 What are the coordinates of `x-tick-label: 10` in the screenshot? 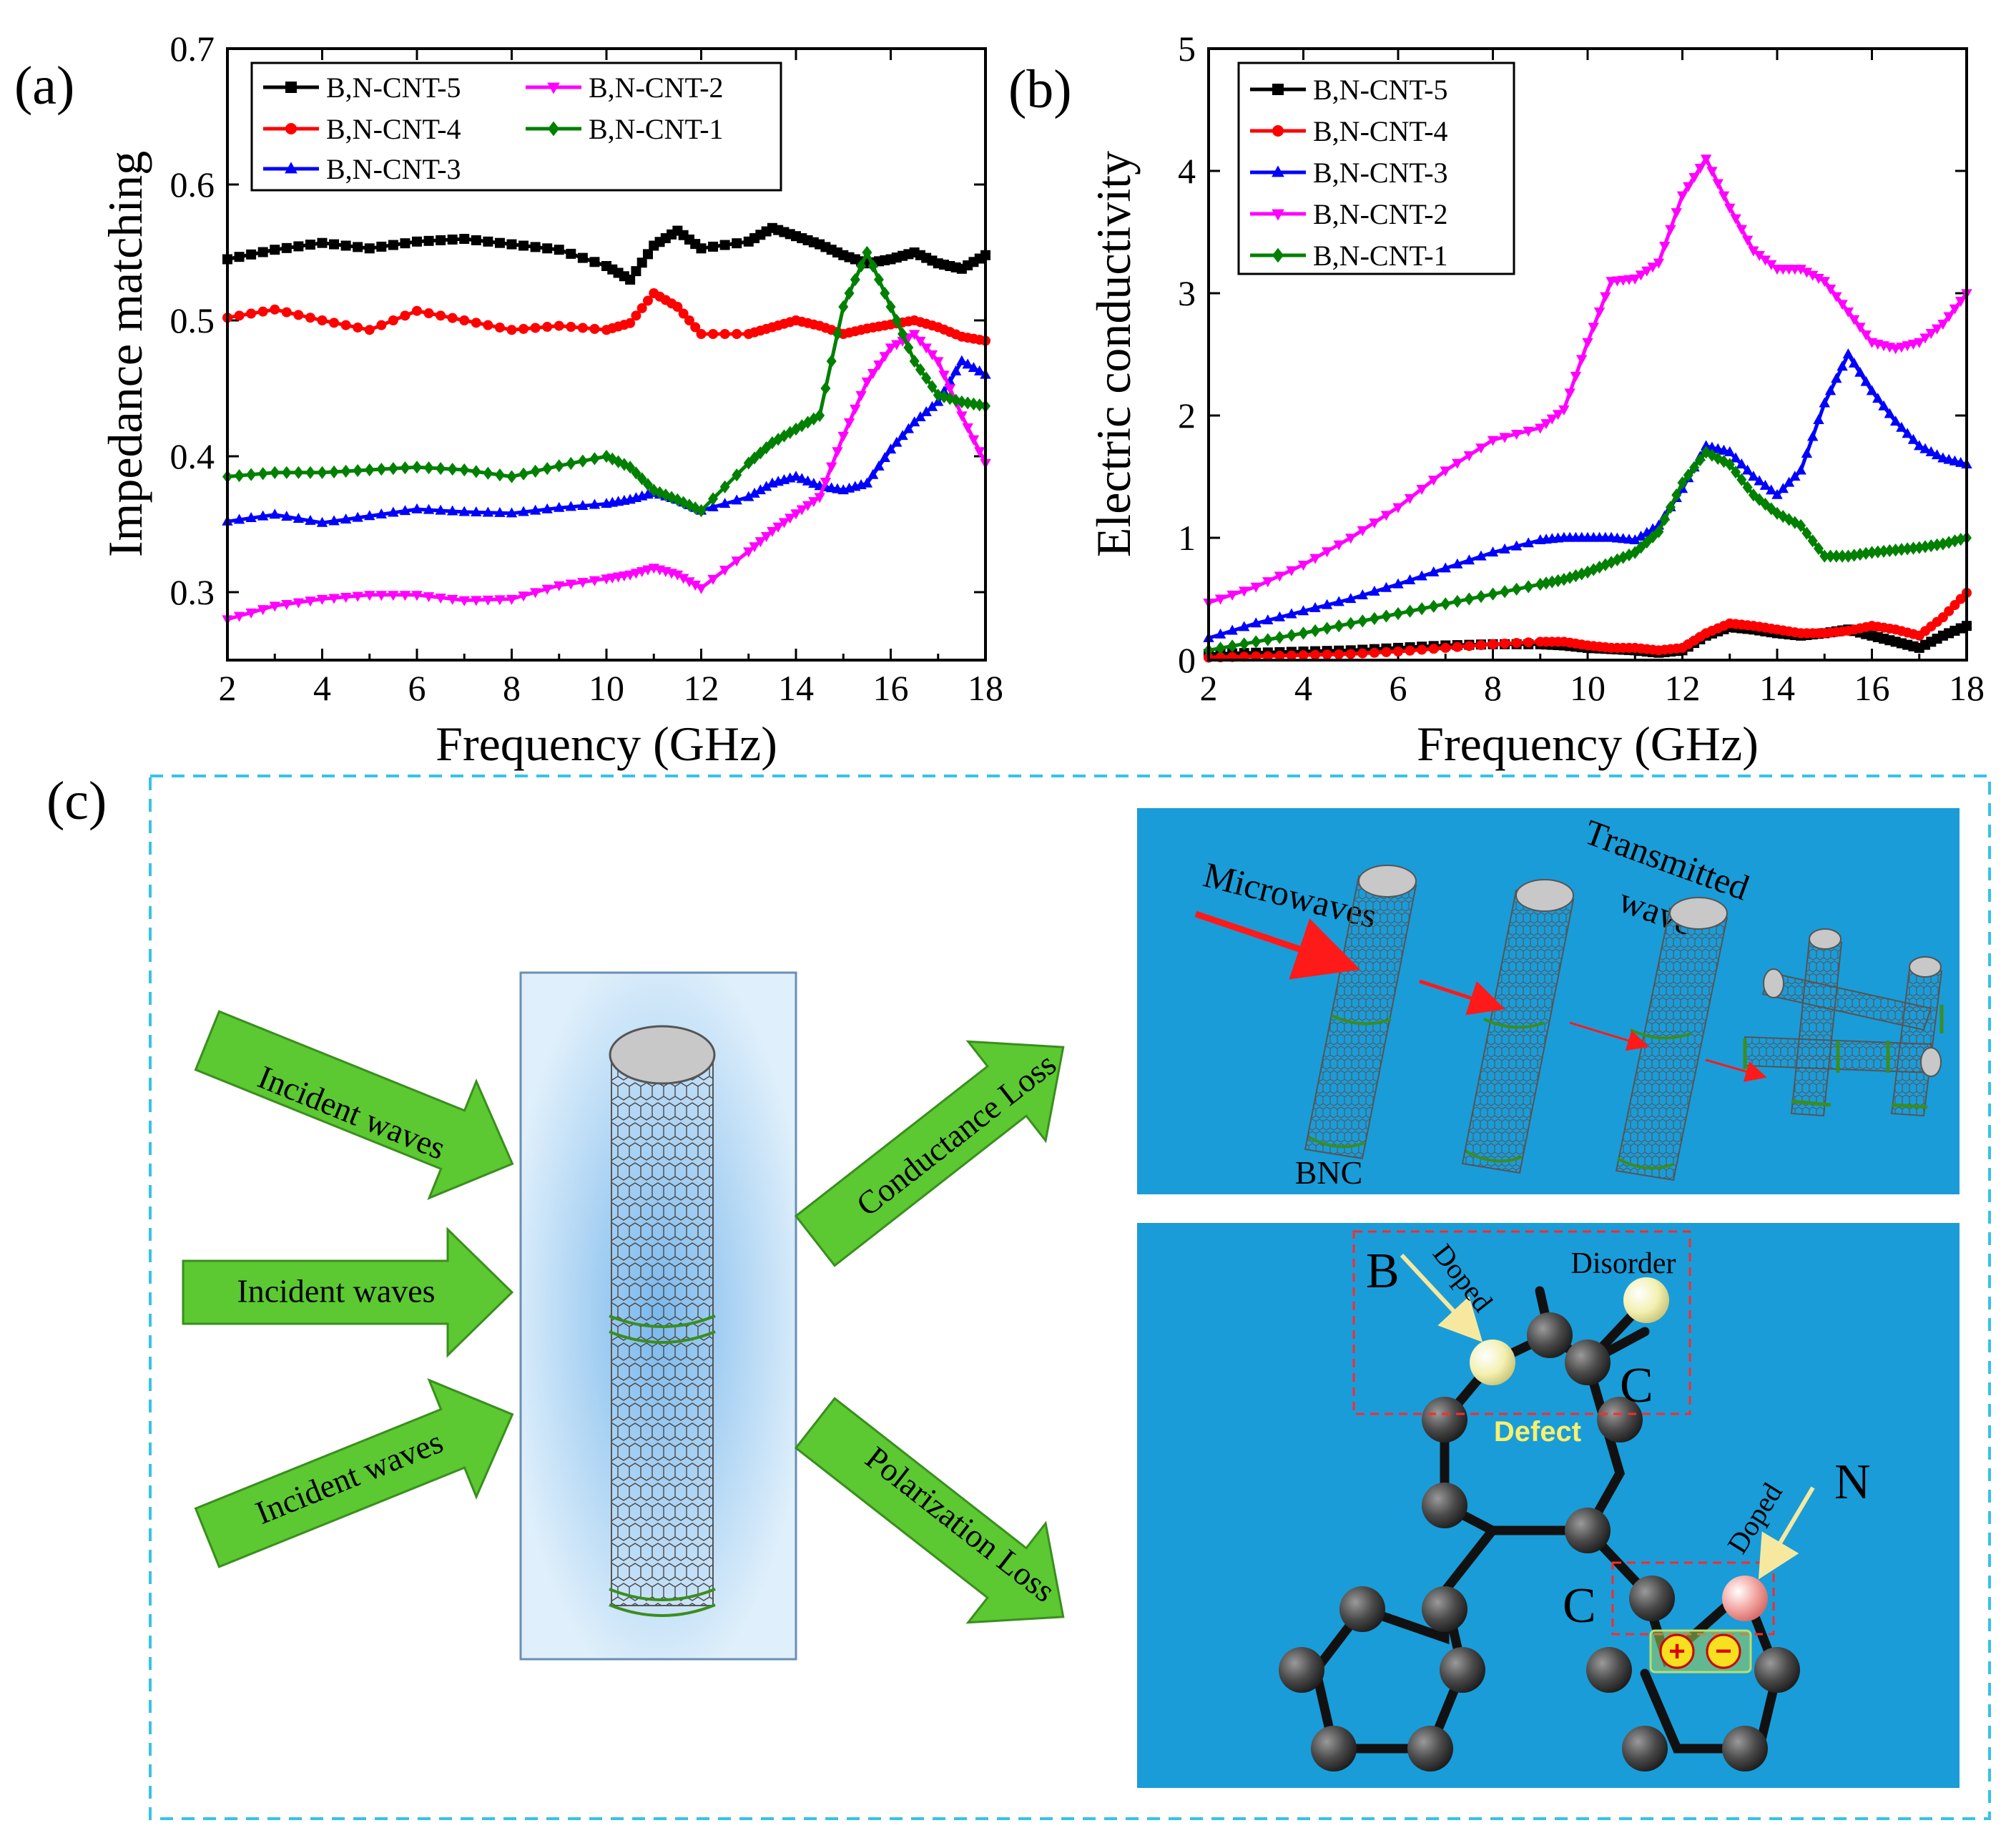 It's located at (1588, 688).